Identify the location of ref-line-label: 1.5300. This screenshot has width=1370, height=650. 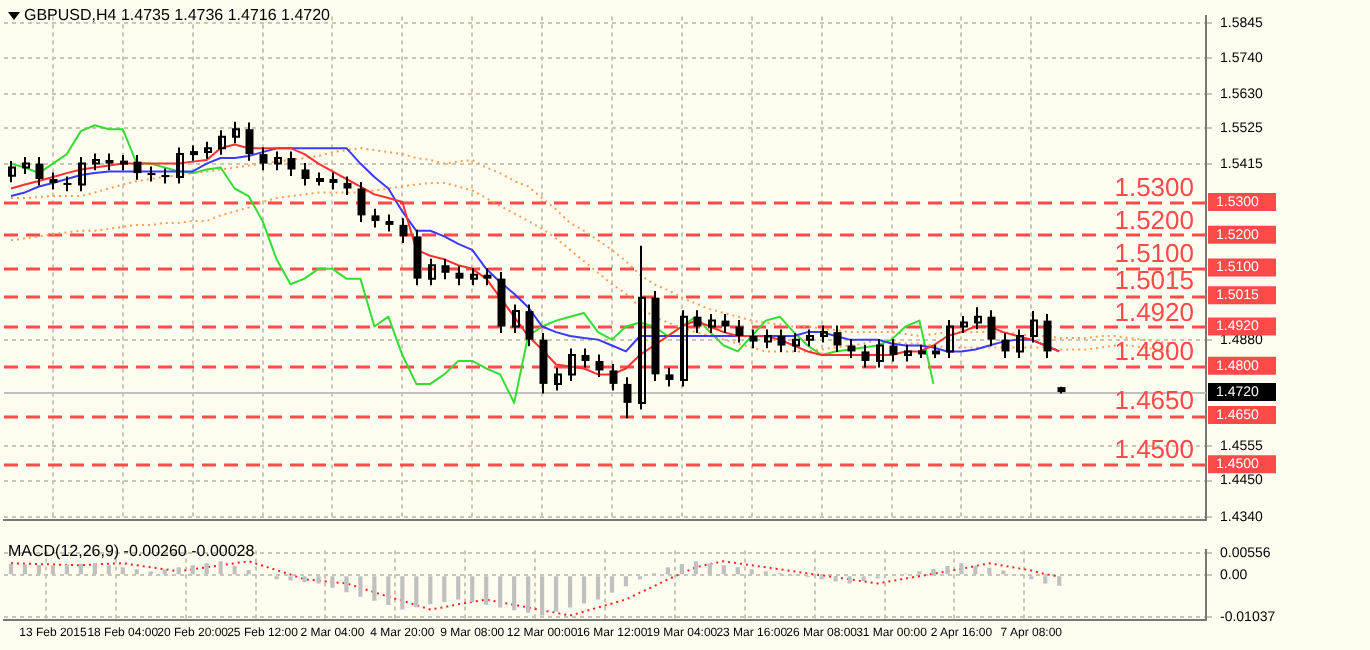
(1154, 186).